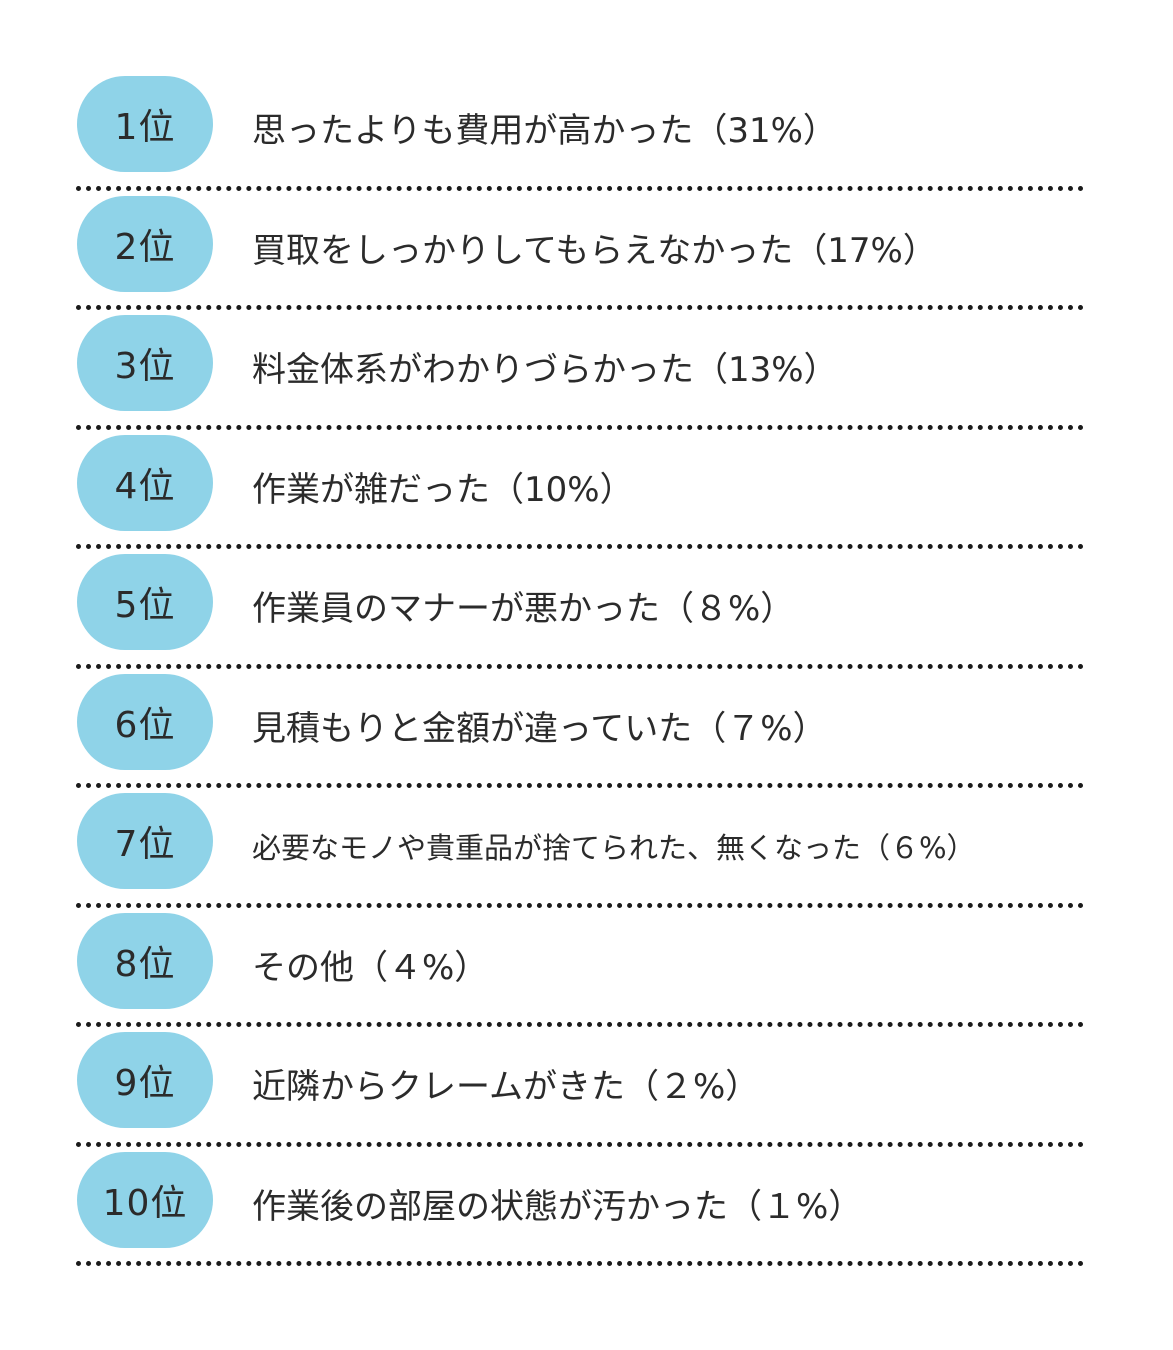 The width and height of the screenshot is (1173, 1350). I want to click on ranking-item-10: 10位 作業後の部屋の状態が汚かった（１%）, so click(580, 1206).